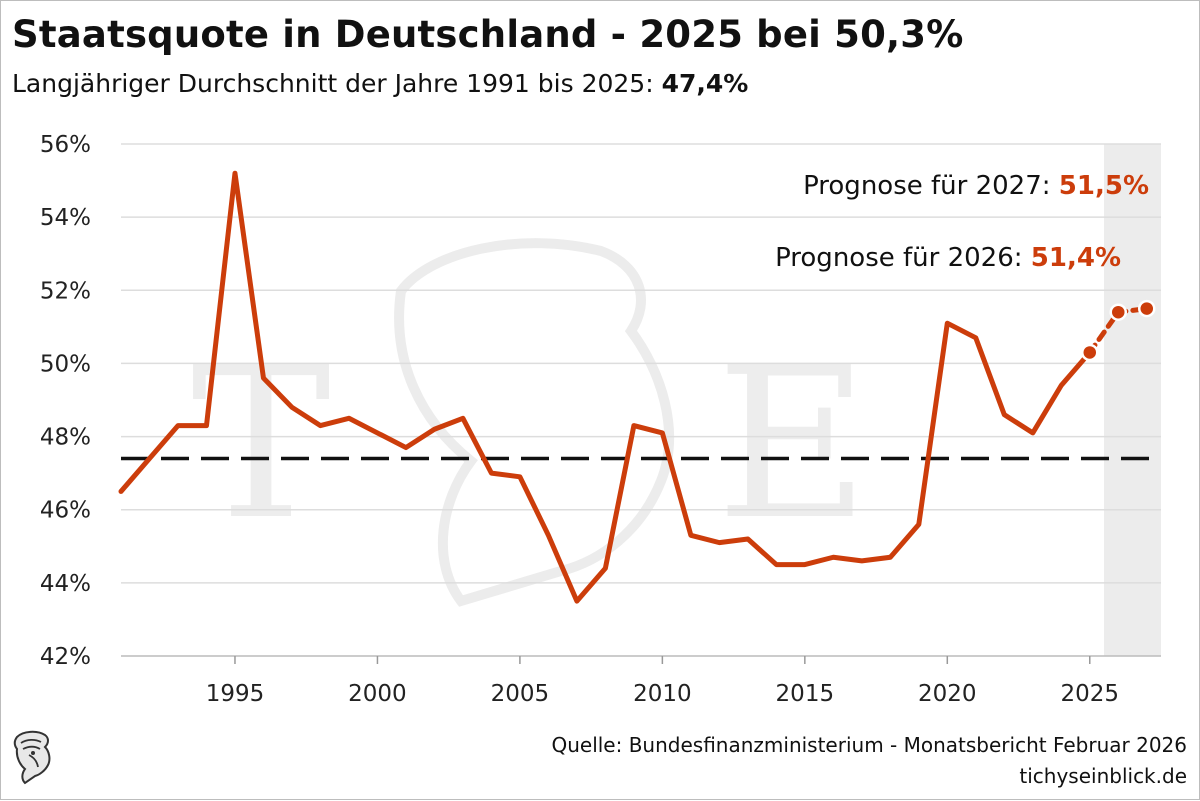 Image resolution: width=1200 pixels, height=801 pixels. I want to click on x-tick-label: 2020, so click(947, 694).